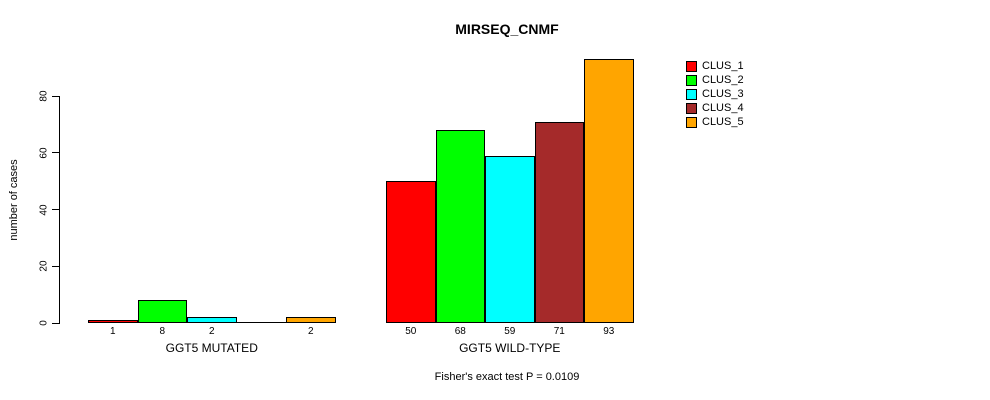  Describe the element at coordinates (460, 331) in the screenshot. I see `bar-value-label: 68` at that location.